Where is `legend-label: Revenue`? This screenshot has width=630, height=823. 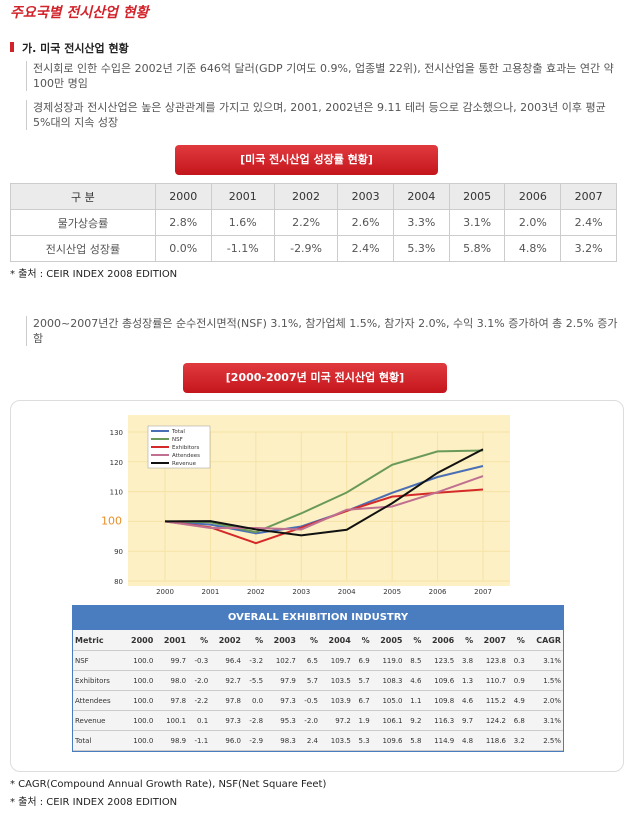
legend-label: Revenue is located at coordinates (184, 464).